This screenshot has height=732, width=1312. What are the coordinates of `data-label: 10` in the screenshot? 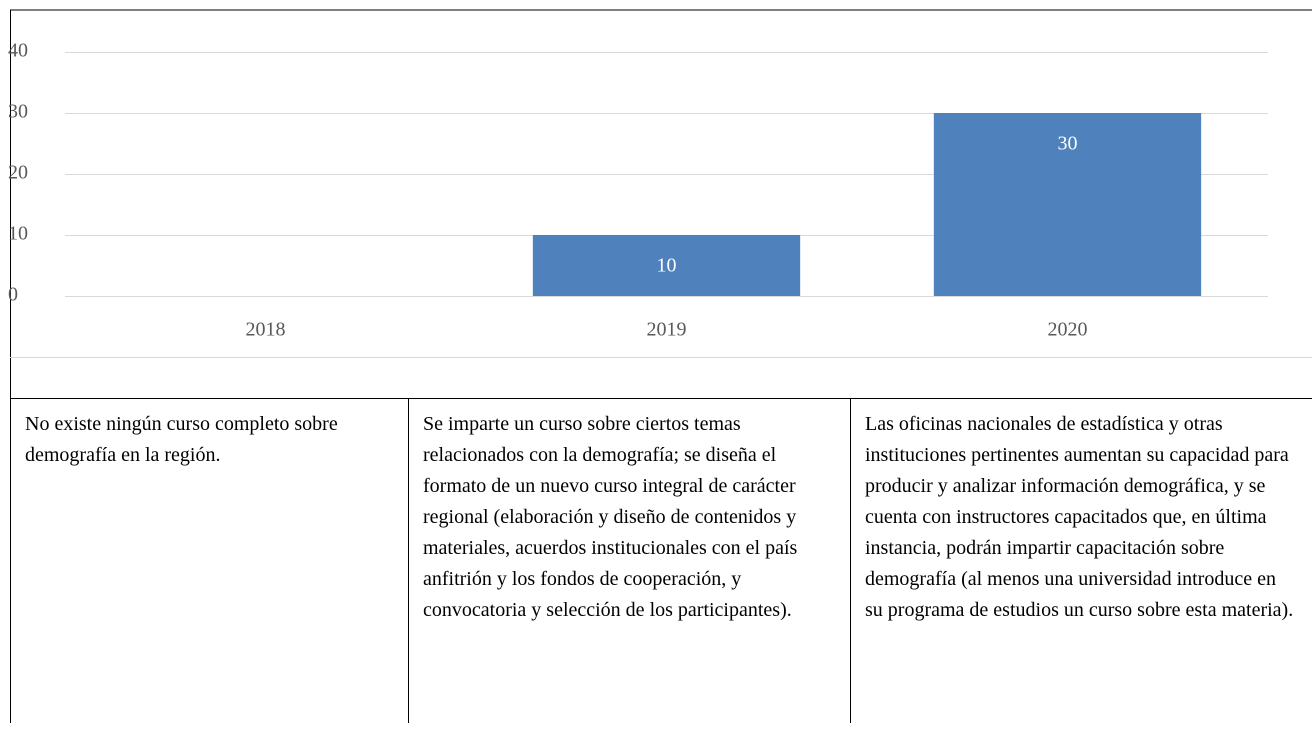 It's located at (667, 266).